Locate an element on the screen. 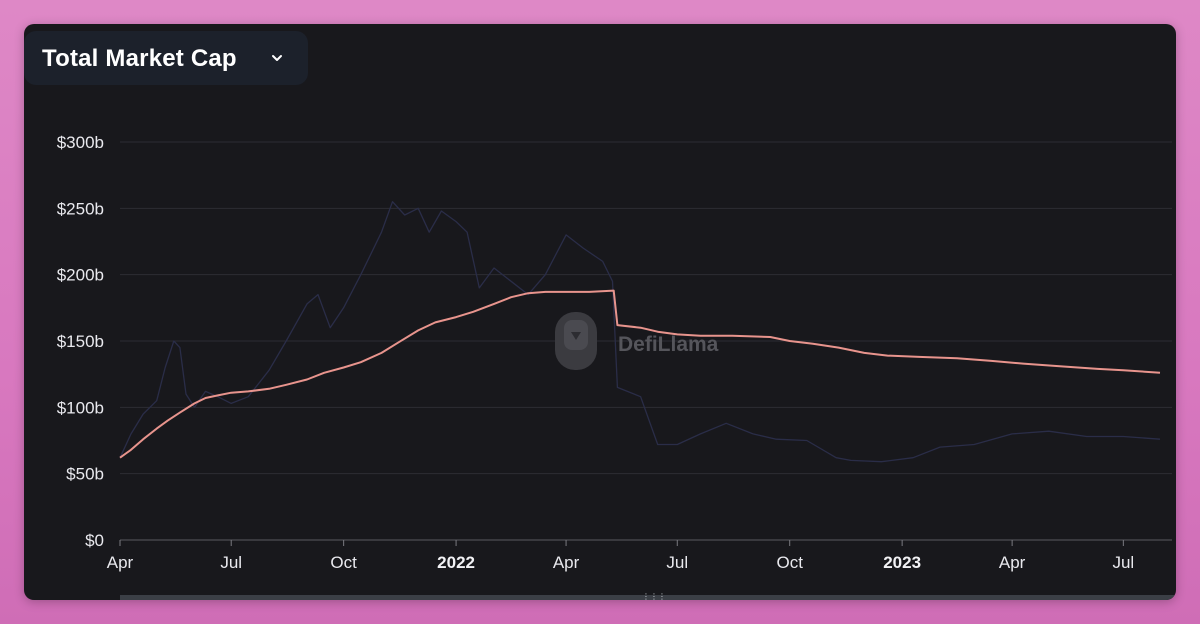 The width and height of the screenshot is (1200, 624). y-tick-label: $50b is located at coordinates (85, 474).